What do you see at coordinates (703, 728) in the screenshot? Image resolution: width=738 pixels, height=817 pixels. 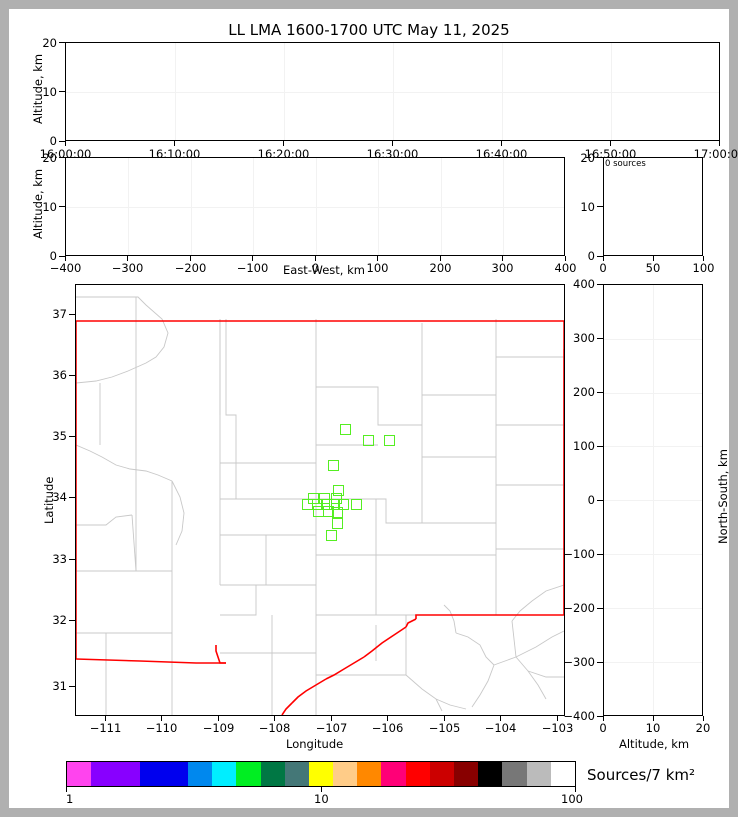 I see `x-tick-label: 20` at bounding box center [703, 728].